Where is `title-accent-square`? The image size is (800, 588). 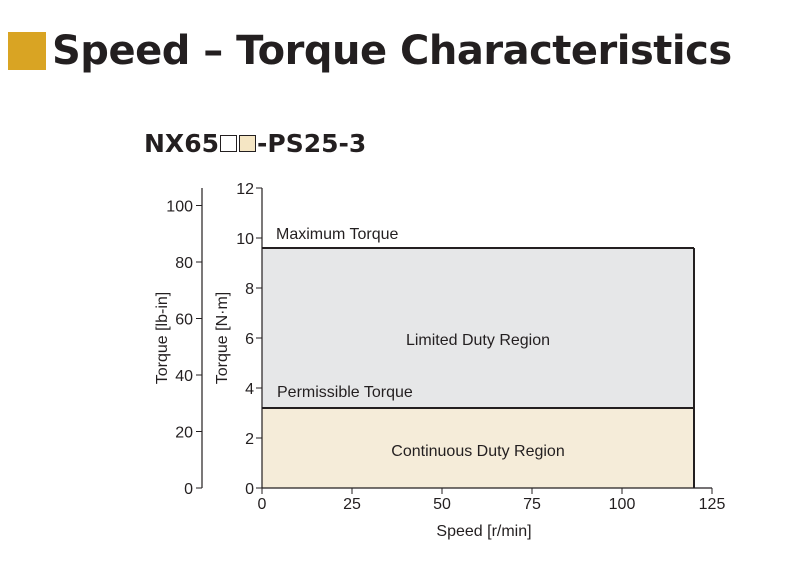
title-accent-square is located at coordinates (27, 51).